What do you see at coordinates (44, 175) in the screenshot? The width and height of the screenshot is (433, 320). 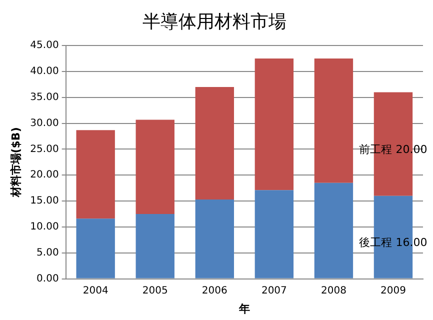 I see `y-tick-label: 20.00` at bounding box center [44, 175].